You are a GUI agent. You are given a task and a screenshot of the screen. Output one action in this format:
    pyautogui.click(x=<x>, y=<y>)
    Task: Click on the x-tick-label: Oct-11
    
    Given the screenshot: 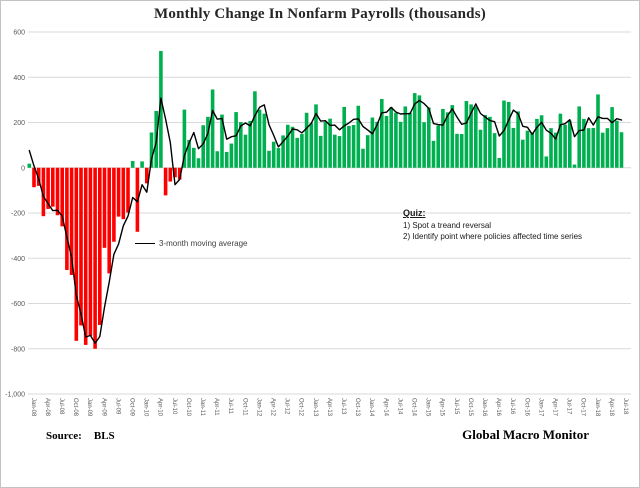 What is the action you would take?
    pyautogui.click(x=244, y=407)
    